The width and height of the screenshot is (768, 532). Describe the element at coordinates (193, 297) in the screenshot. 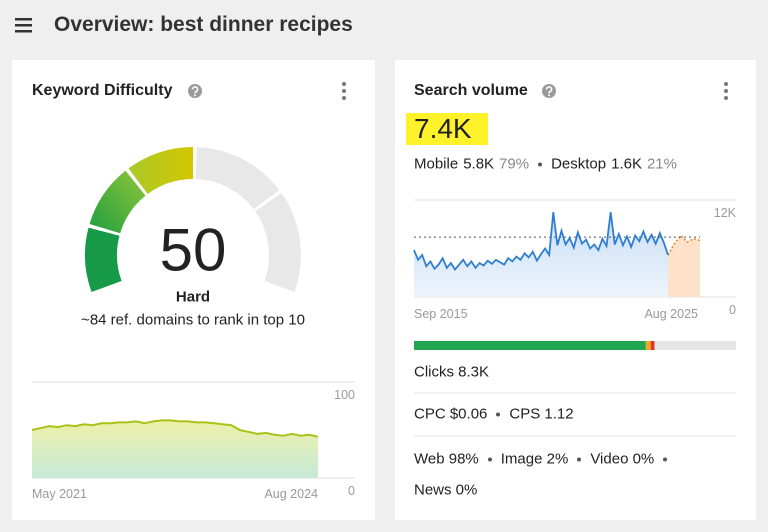

I see `kd-level: Hard` at that location.